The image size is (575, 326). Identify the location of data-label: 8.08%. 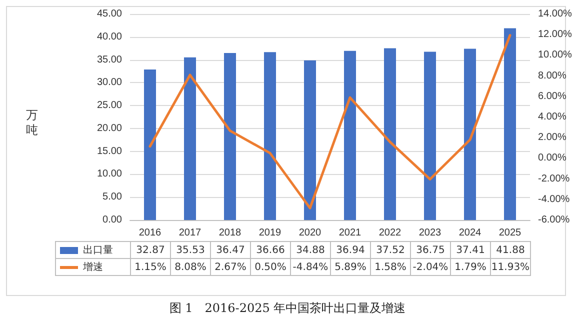
(190, 267).